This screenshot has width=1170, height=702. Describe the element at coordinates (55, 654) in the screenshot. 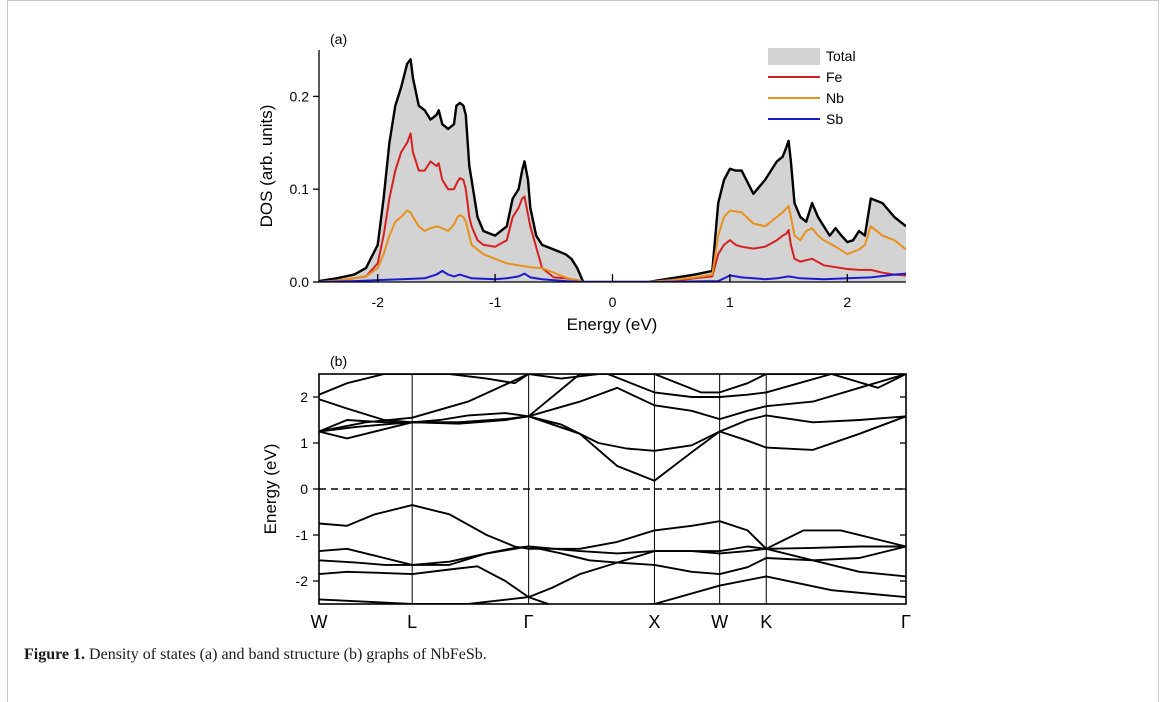

I see `figure-caption-label: Figure 1.` at that location.